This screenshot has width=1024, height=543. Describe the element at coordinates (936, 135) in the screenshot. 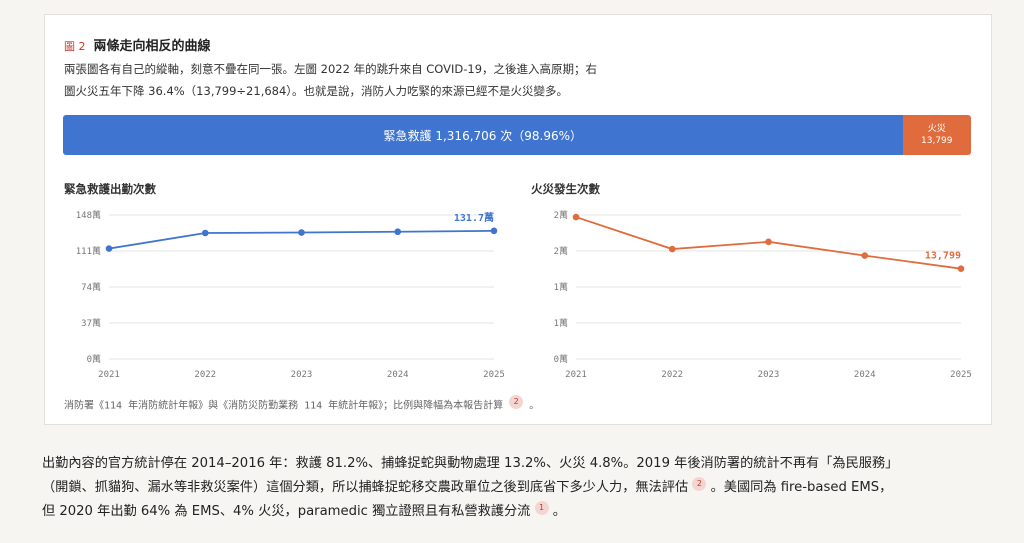

I see `share-bar-fire-segment: 火災 13,799` at that location.